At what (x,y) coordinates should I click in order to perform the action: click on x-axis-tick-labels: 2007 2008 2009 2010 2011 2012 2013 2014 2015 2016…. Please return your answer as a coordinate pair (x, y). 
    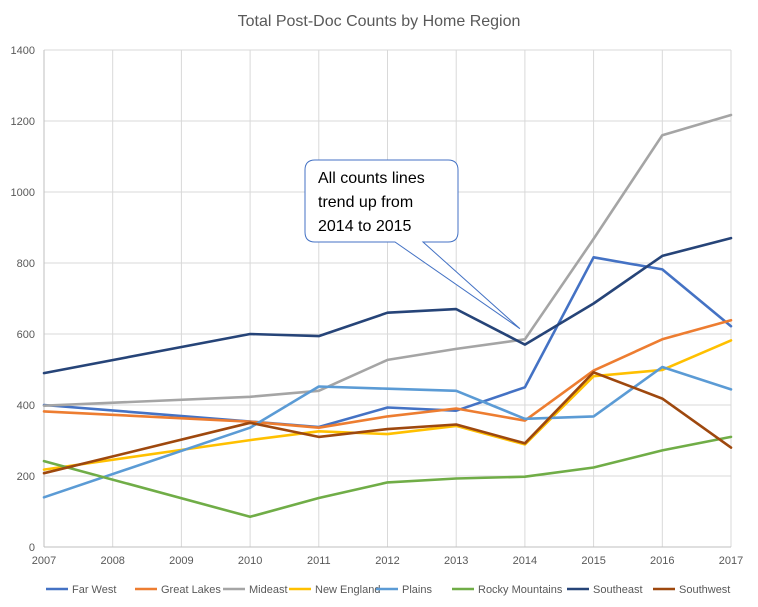
    Looking at the image, I should click on (387, 561).